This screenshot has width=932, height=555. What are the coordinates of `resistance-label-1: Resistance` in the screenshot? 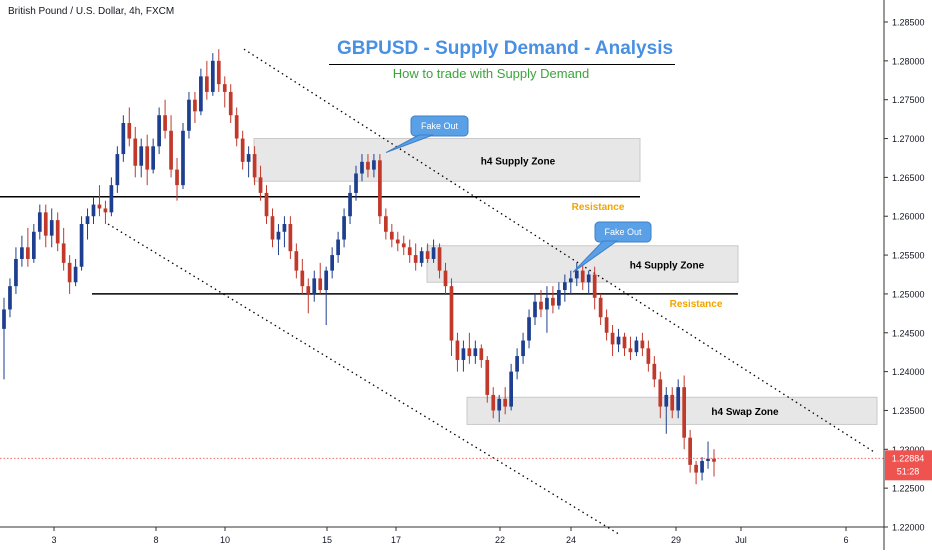 It's located at (598, 207).